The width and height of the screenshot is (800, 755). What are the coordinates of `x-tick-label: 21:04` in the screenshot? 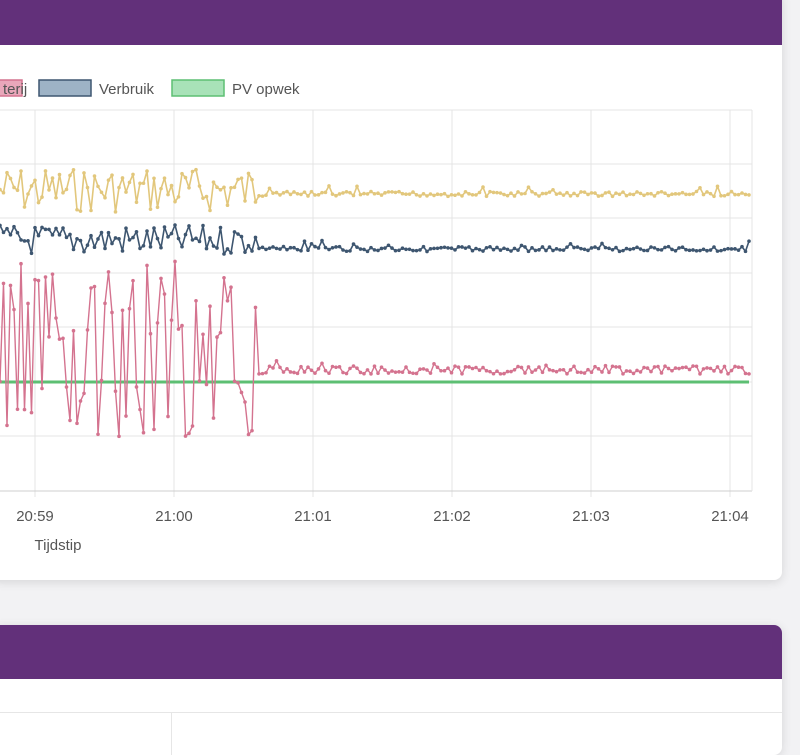 It's located at (730, 516).